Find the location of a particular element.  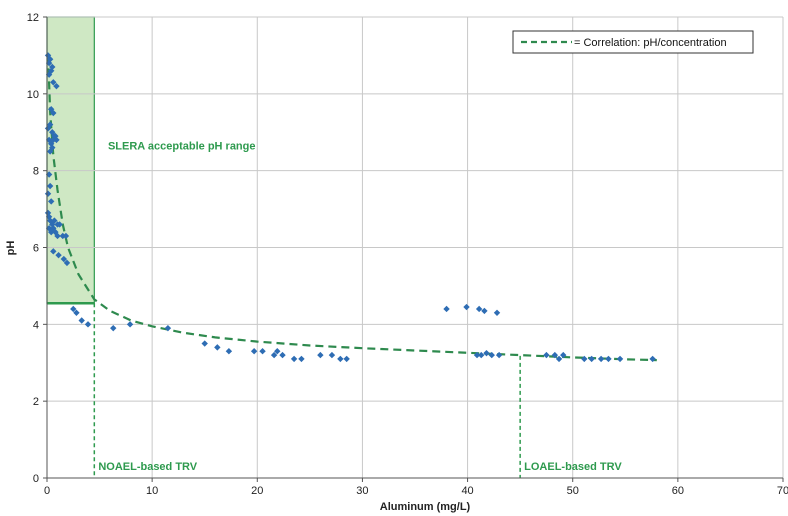

legend-label: = Correlation: pH/concentration is located at coordinates (650, 43).